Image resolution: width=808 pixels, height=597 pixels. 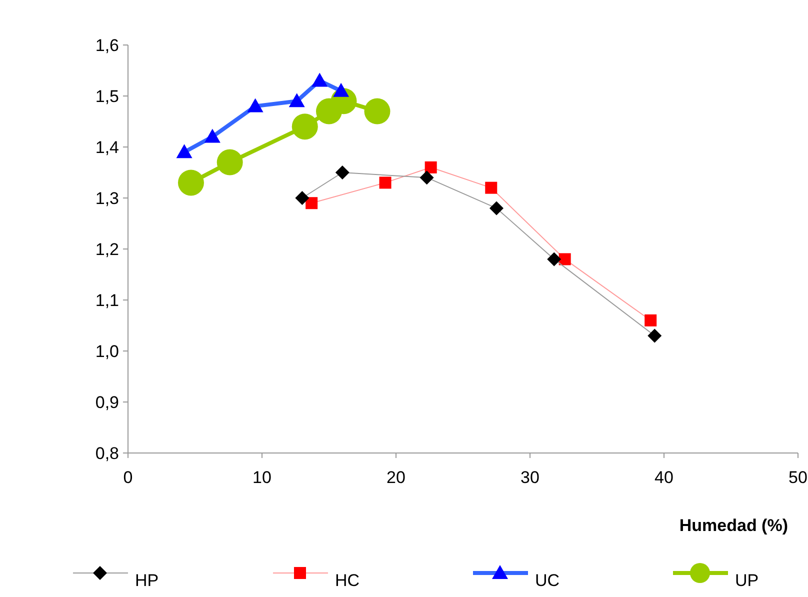 What do you see at coordinates (747, 580) in the screenshot?
I see `legend-label: UP` at bounding box center [747, 580].